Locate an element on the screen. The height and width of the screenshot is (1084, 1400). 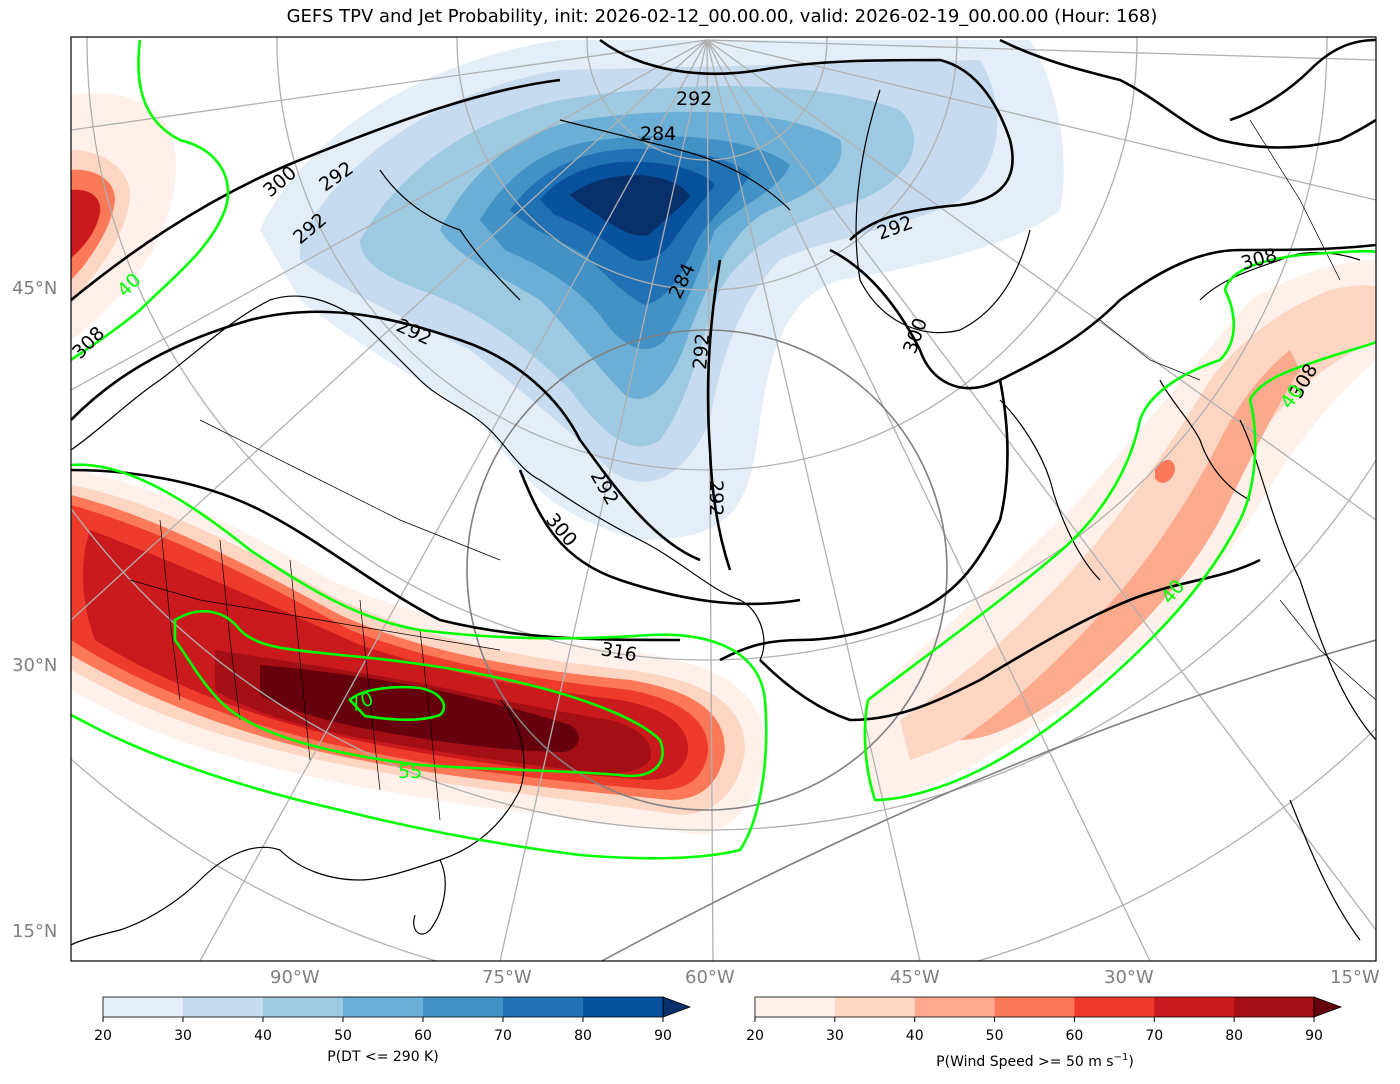
longitude-labels: 90°W 75°W 60°W 45°W 30°W 15°W is located at coordinates (825, 977).